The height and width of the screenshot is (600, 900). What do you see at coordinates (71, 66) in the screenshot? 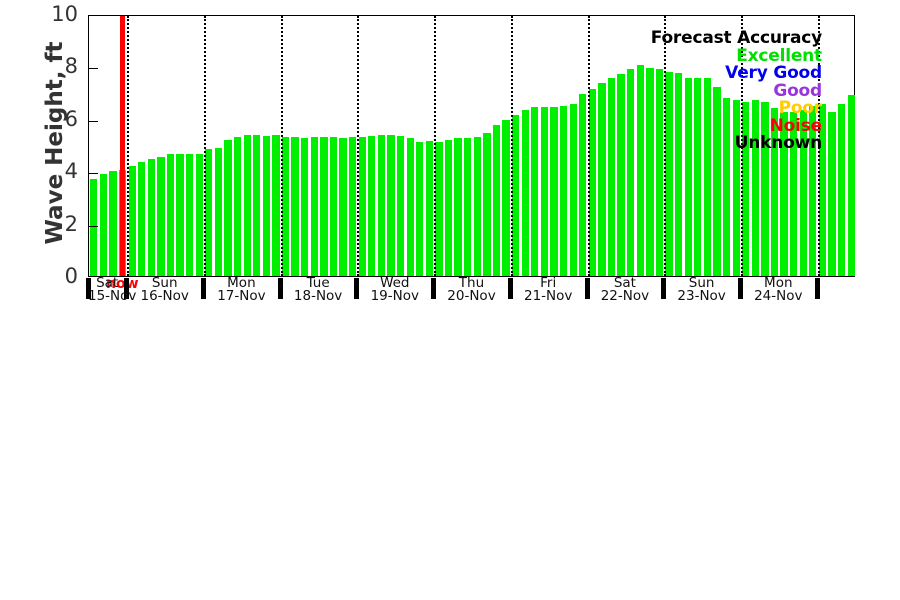
I see `y-tick-label: 8` at bounding box center [71, 66].